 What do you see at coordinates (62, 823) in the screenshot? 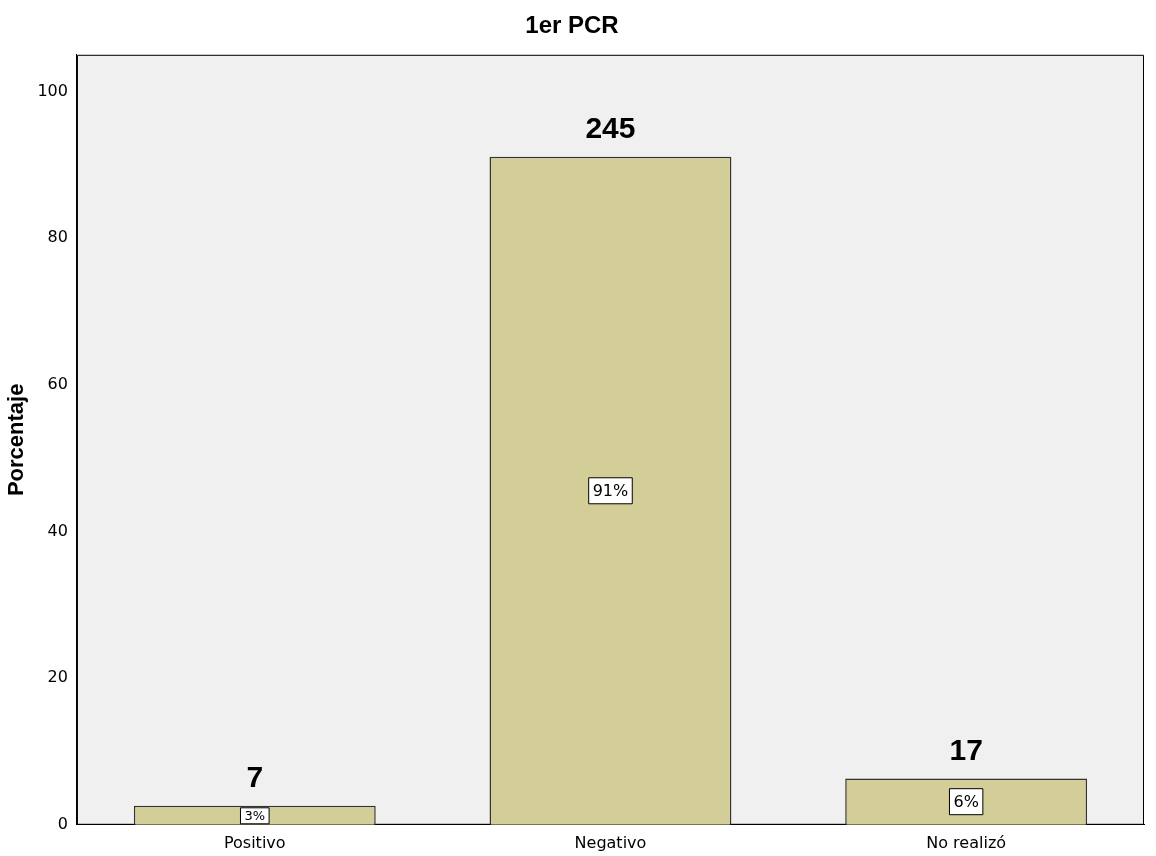
I see `y-tick-label: 0` at bounding box center [62, 823].